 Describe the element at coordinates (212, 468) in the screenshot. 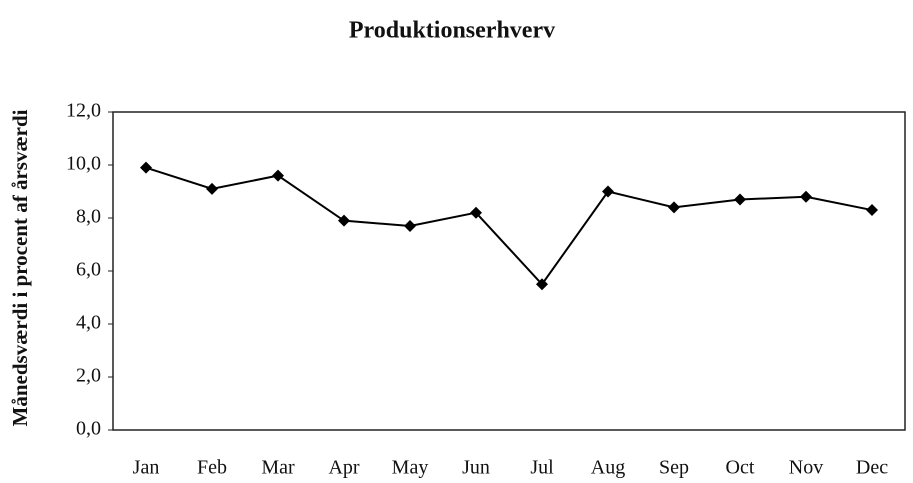

I see `x-tick-label: Feb` at that location.